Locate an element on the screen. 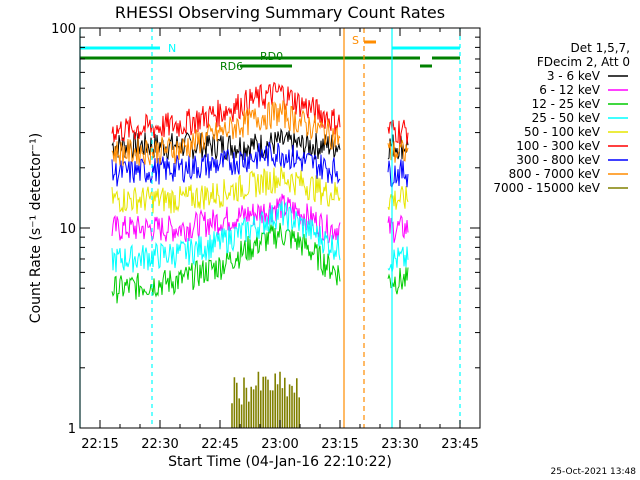 This screenshot has height=480, width=640. x-tick-label: 22:15 is located at coordinates (99, 444).